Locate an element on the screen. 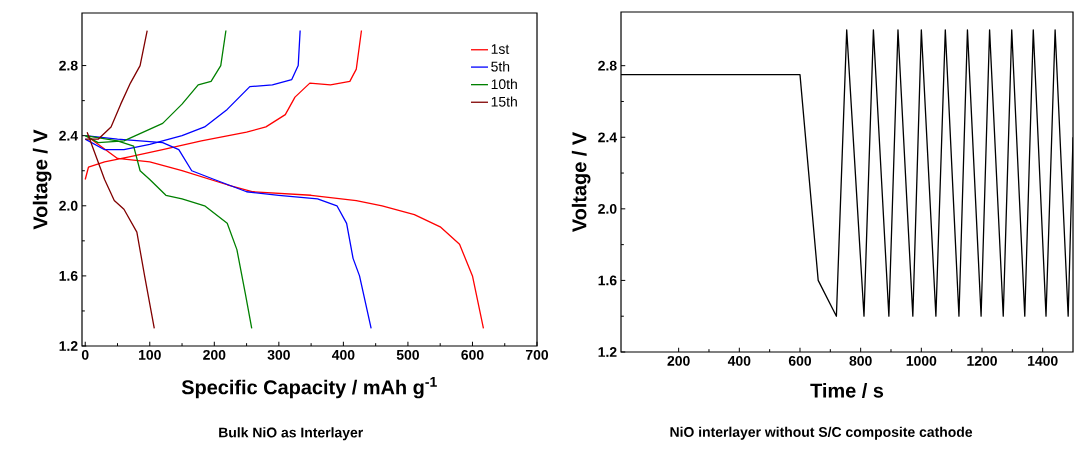 The height and width of the screenshot is (469, 1078). legend-label: 15th is located at coordinates (504, 101).